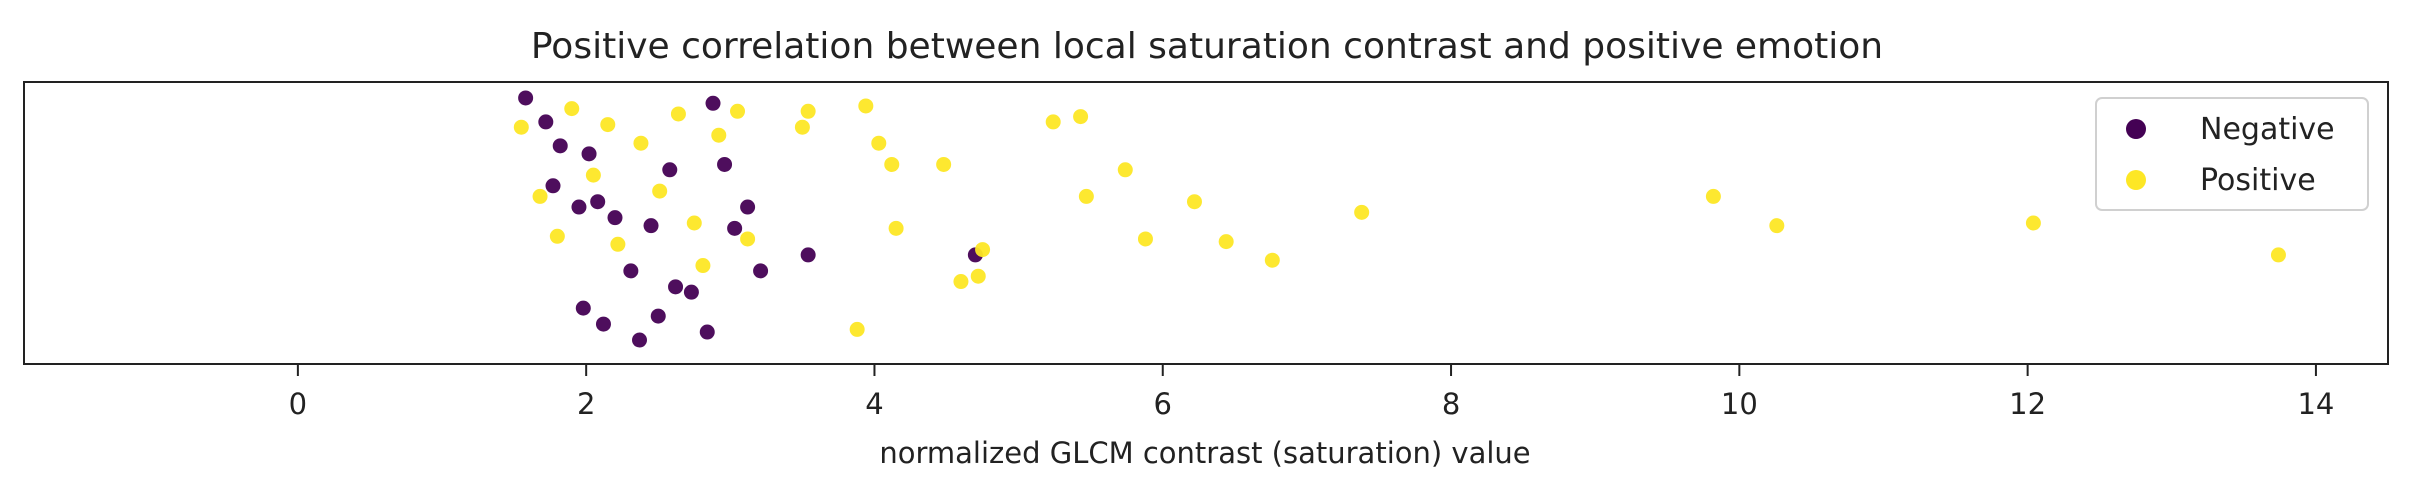 The image size is (2414, 480). Describe the element at coordinates (1739, 404) in the screenshot. I see `x-tick-label-5: 10` at that location.